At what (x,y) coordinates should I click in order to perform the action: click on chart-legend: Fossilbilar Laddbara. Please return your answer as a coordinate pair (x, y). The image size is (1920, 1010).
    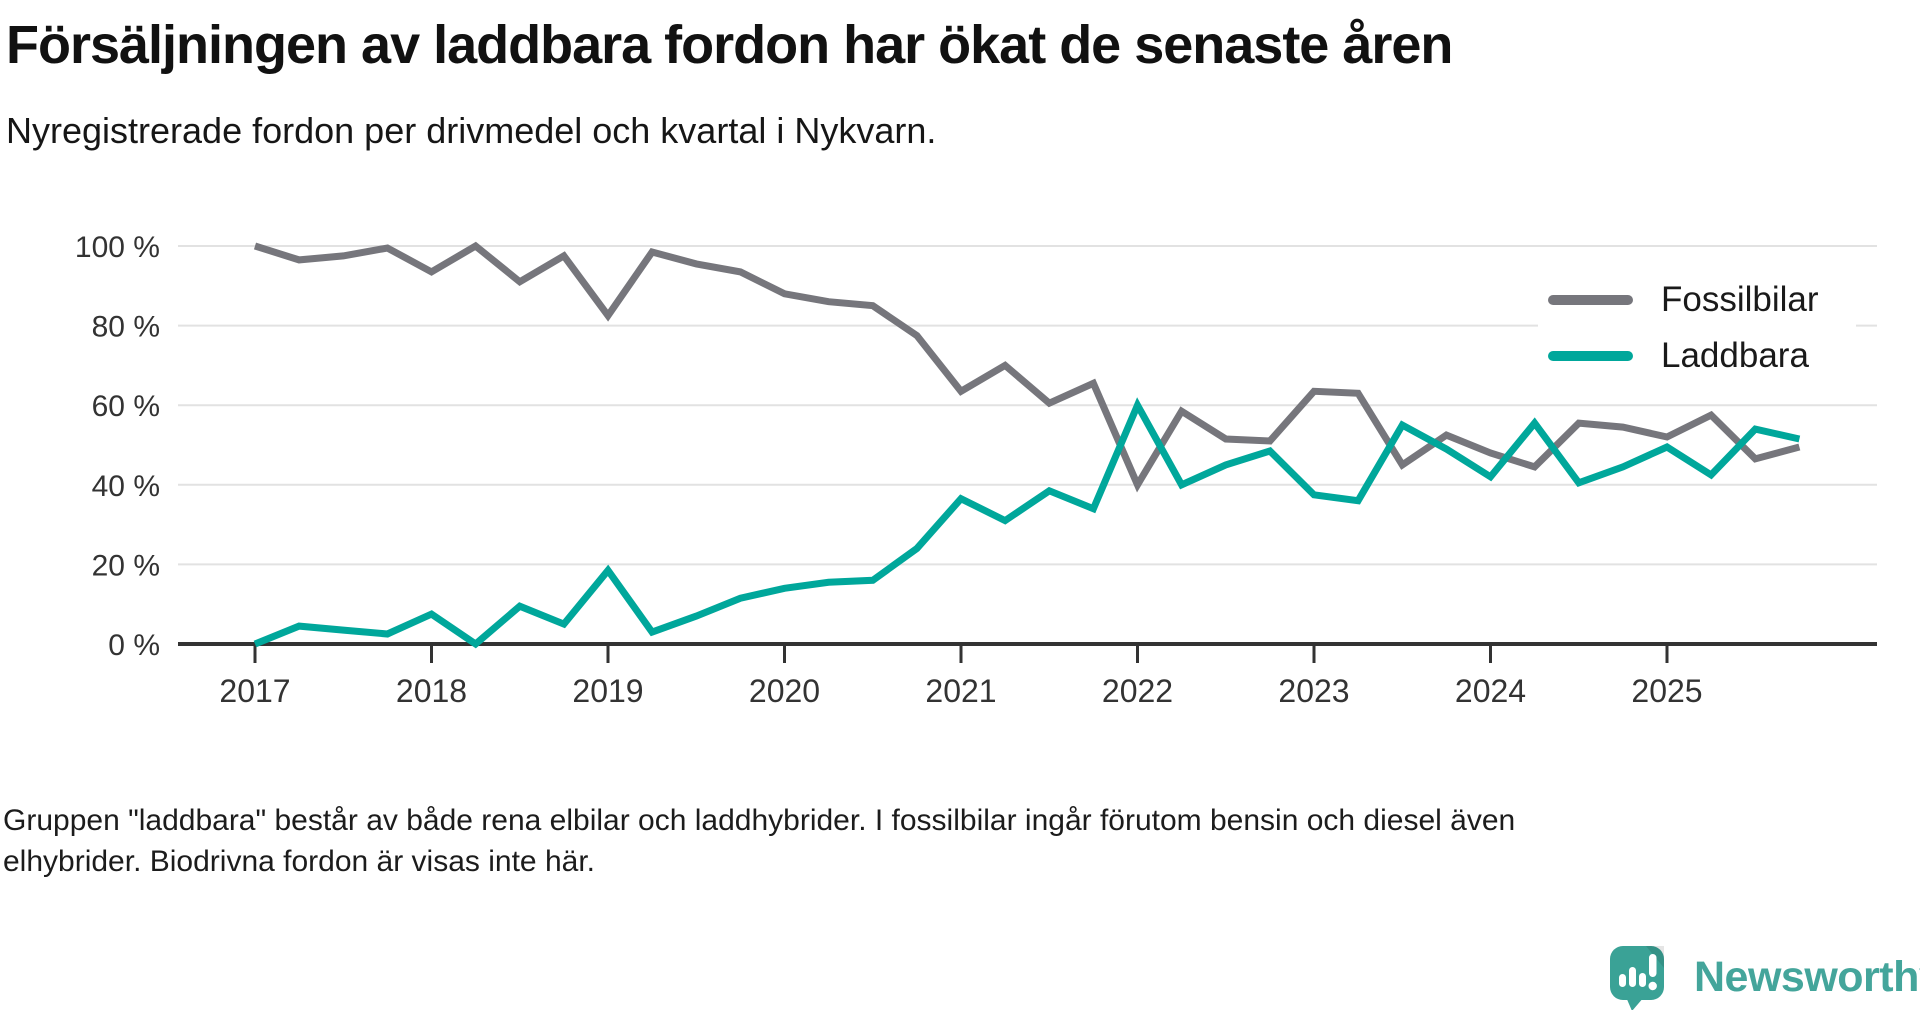
    Looking at the image, I should click on (1697, 329).